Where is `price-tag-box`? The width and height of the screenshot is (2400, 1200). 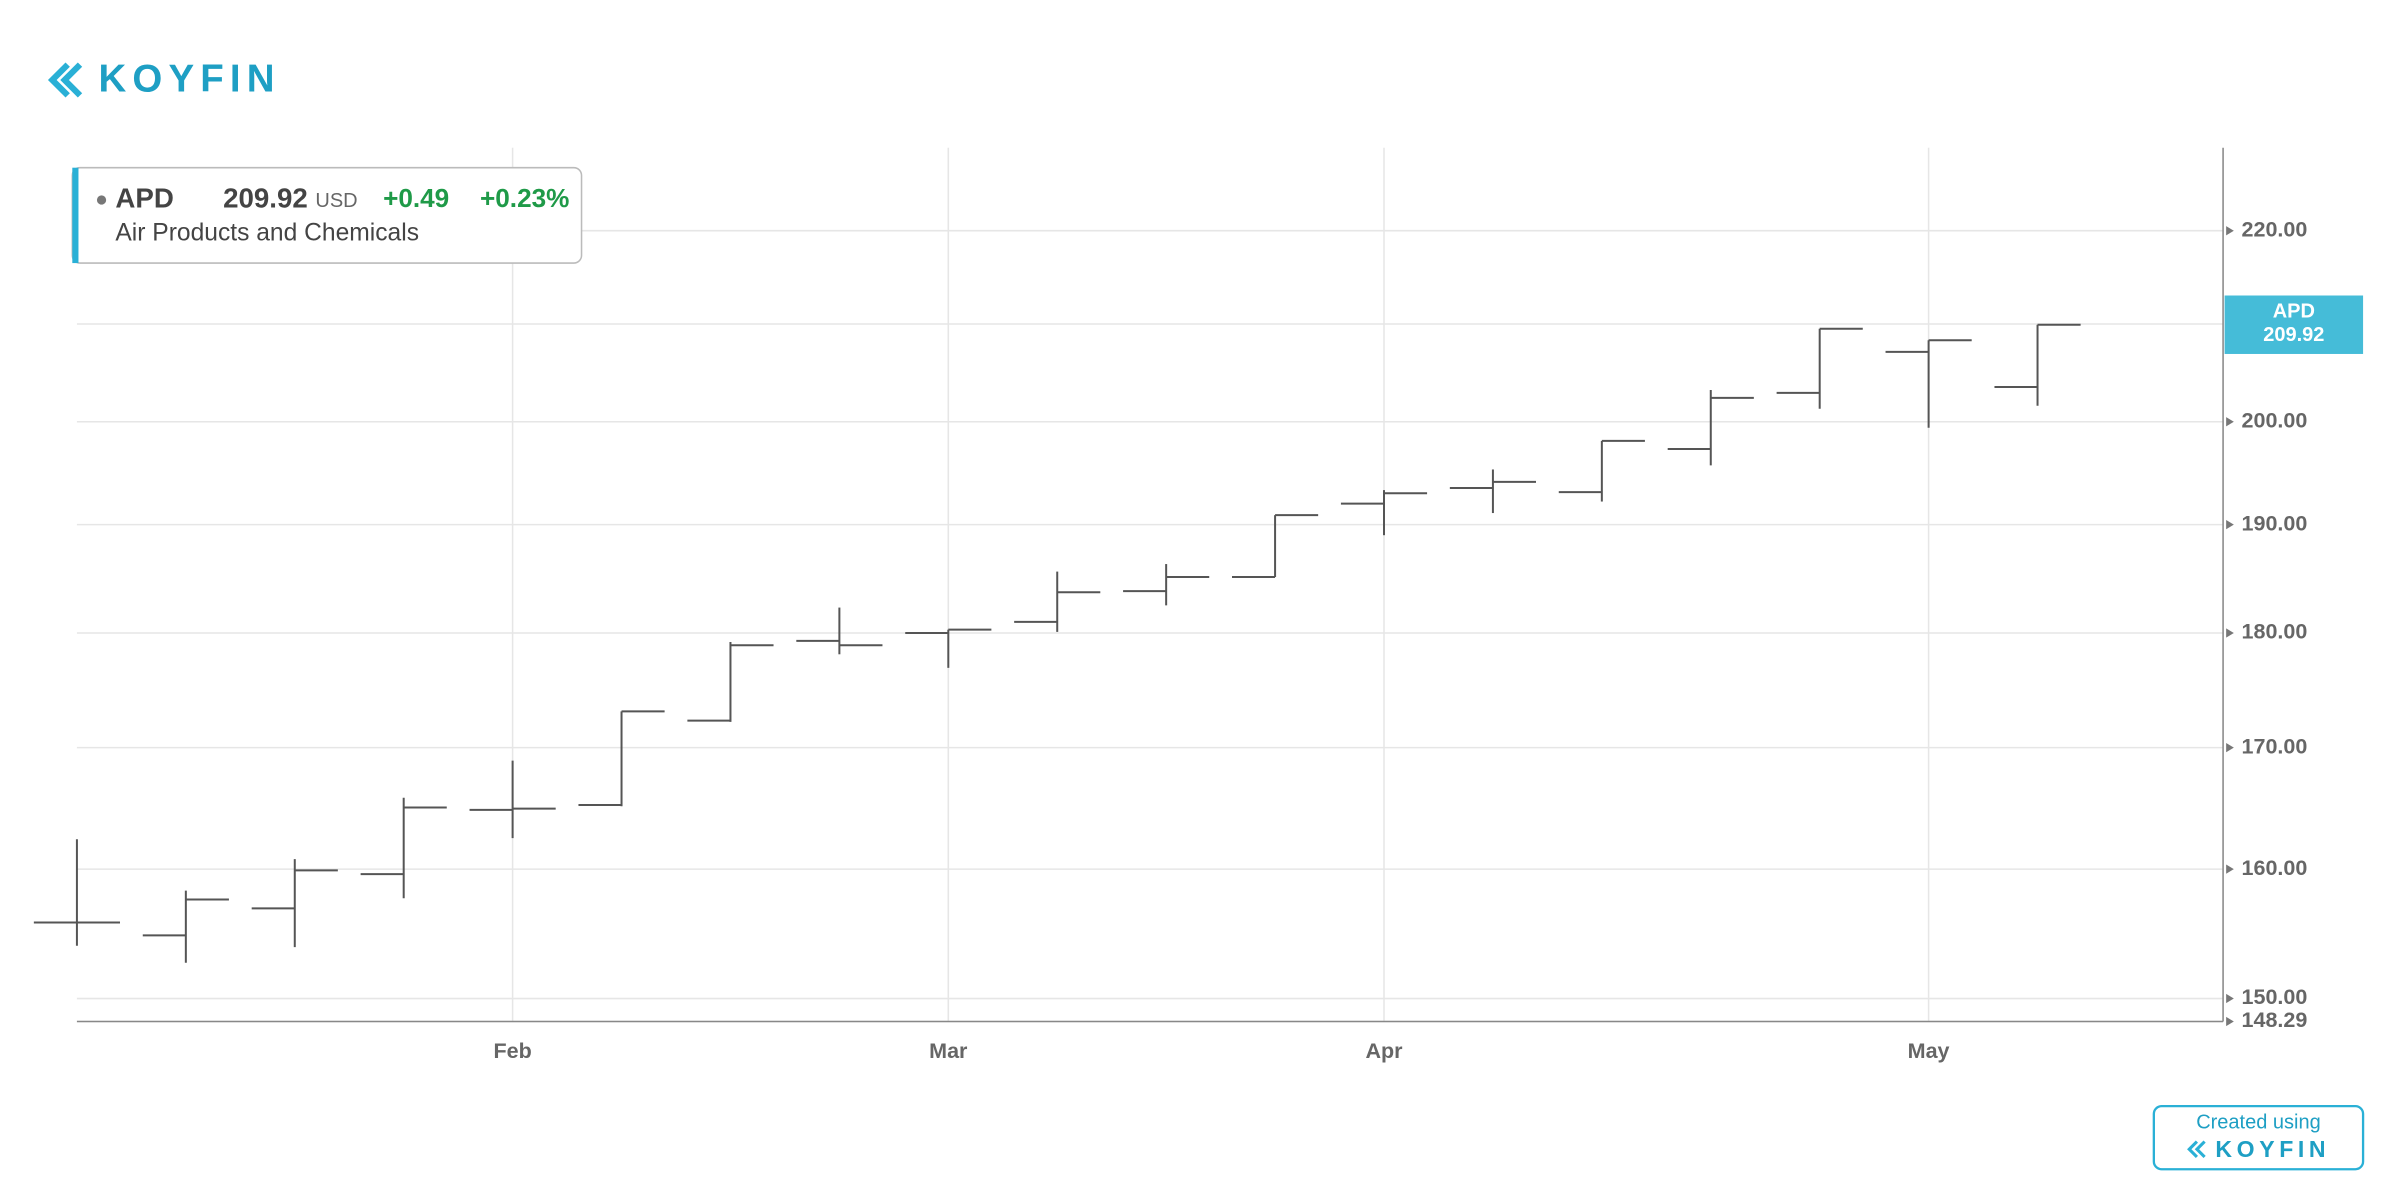
price-tag-box is located at coordinates (2294, 324).